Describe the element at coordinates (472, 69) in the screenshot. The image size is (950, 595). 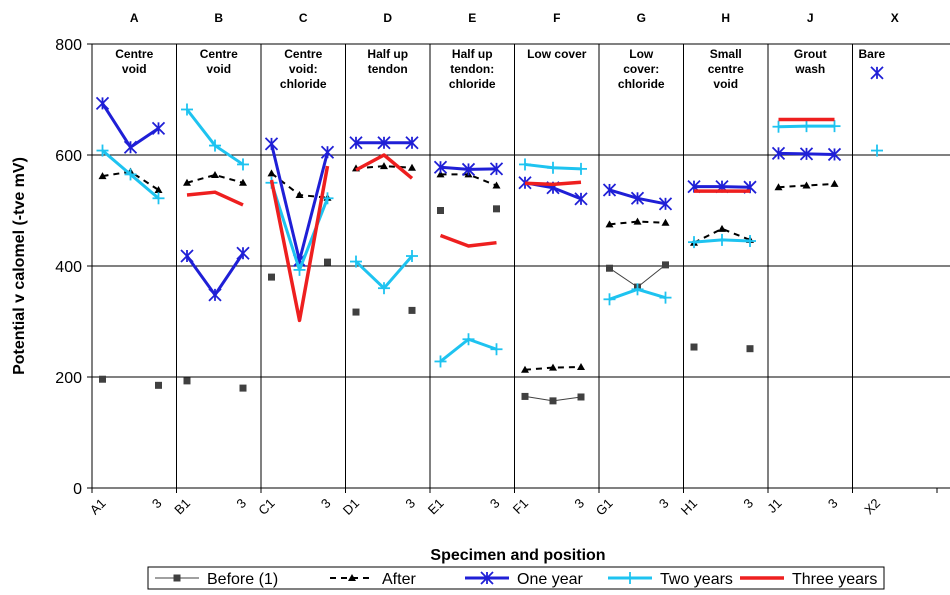
I see `group-label-line: tendon:` at that location.